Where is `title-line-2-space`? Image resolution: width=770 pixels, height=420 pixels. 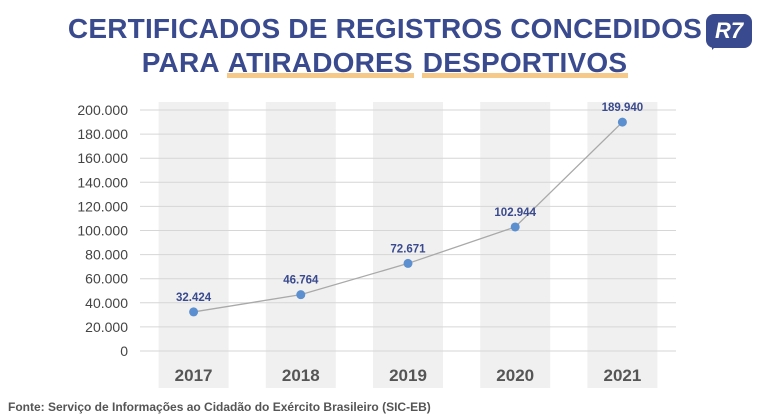
title-line-2-space is located at coordinates (418, 62).